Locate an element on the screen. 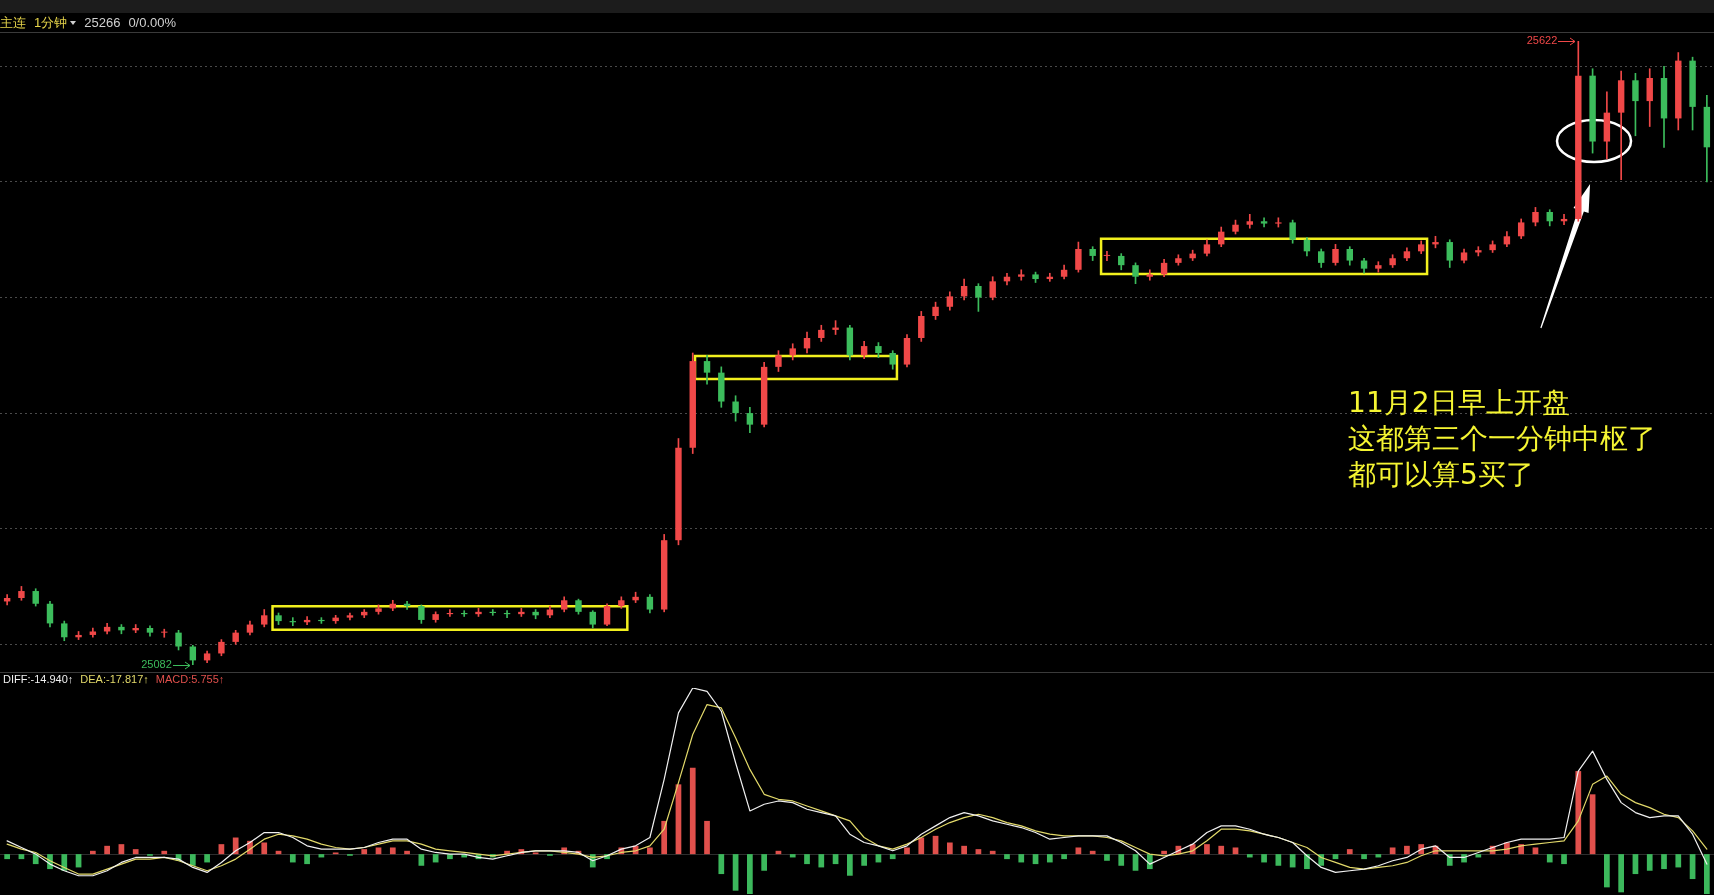 The image size is (1714, 895). text: 1分钟 is located at coordinates (51, 23).